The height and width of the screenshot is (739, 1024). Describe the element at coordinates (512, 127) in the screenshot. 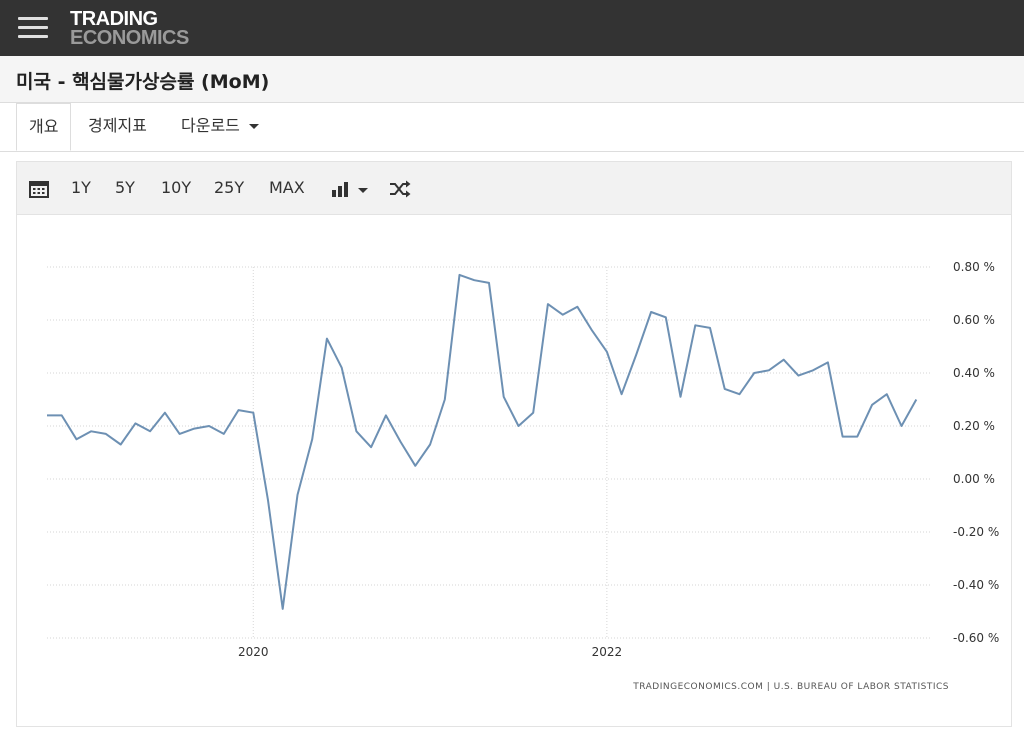

I see `tab-bar: 개요 경제지표 다운로드` at that location.